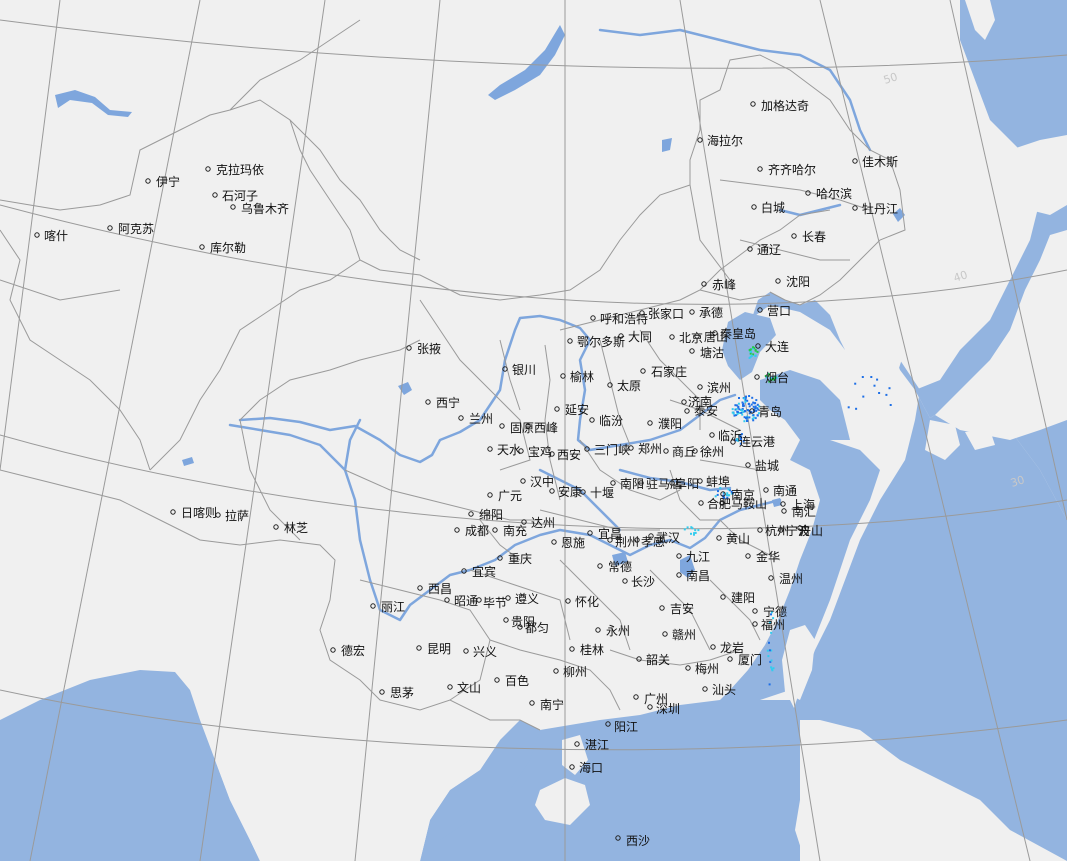 This screenshot has height=861, width=1067. What do you see at coordinates (702, 668) in the screenshot?
I see `city-meizhou: 梅州` at bounding box center [702, 668].